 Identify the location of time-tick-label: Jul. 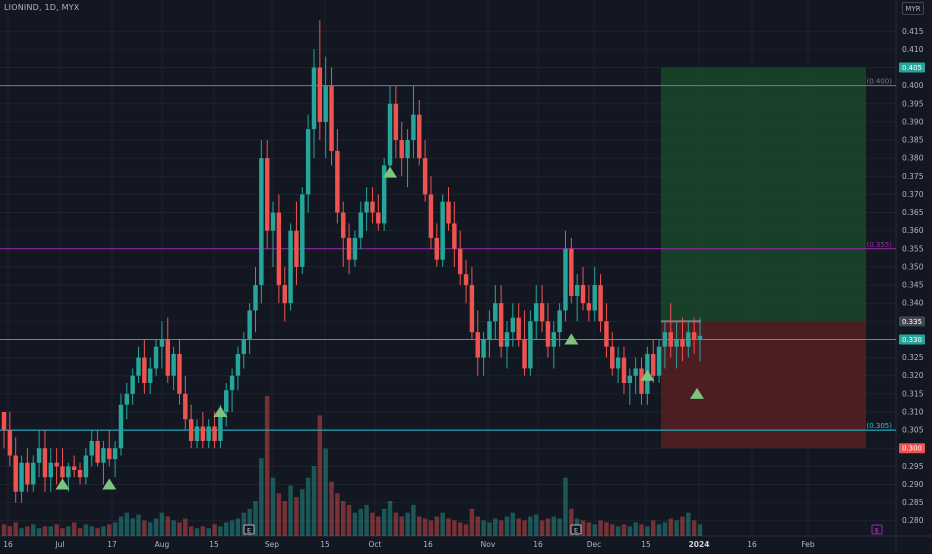
(59, 544).